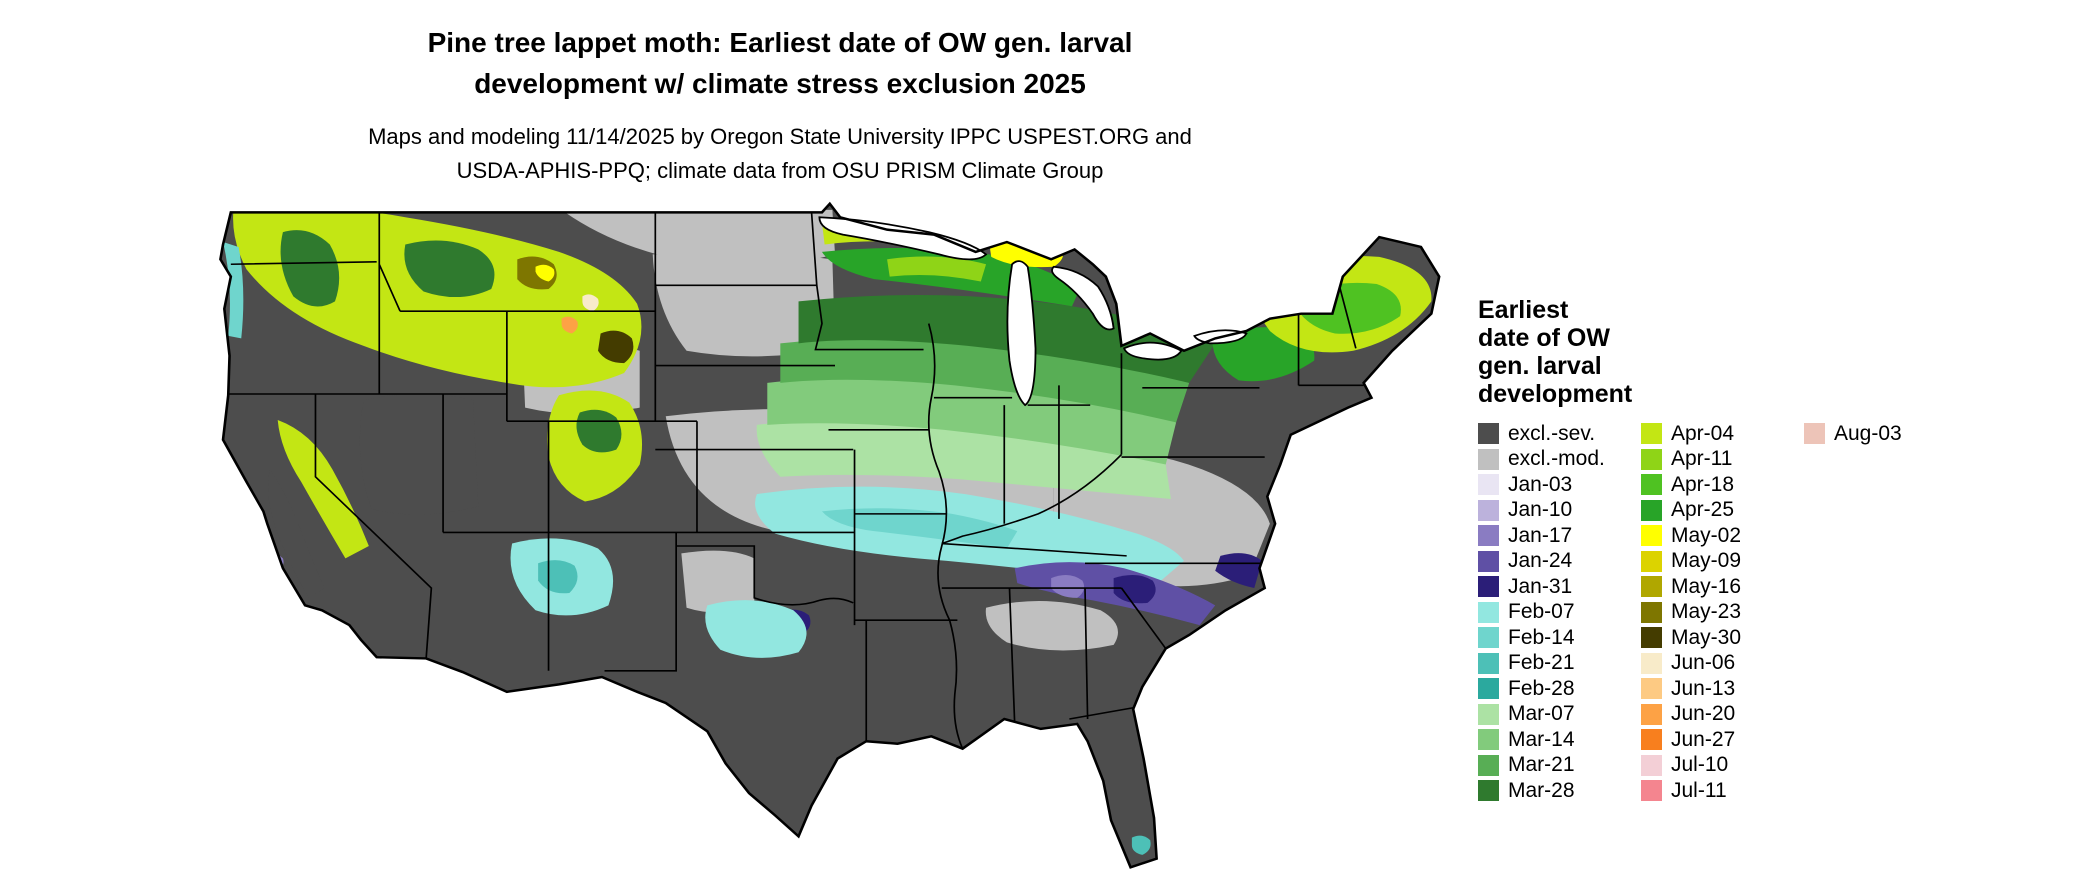  I want to click on legend-entry: Mar-21, so click(1559, 766).